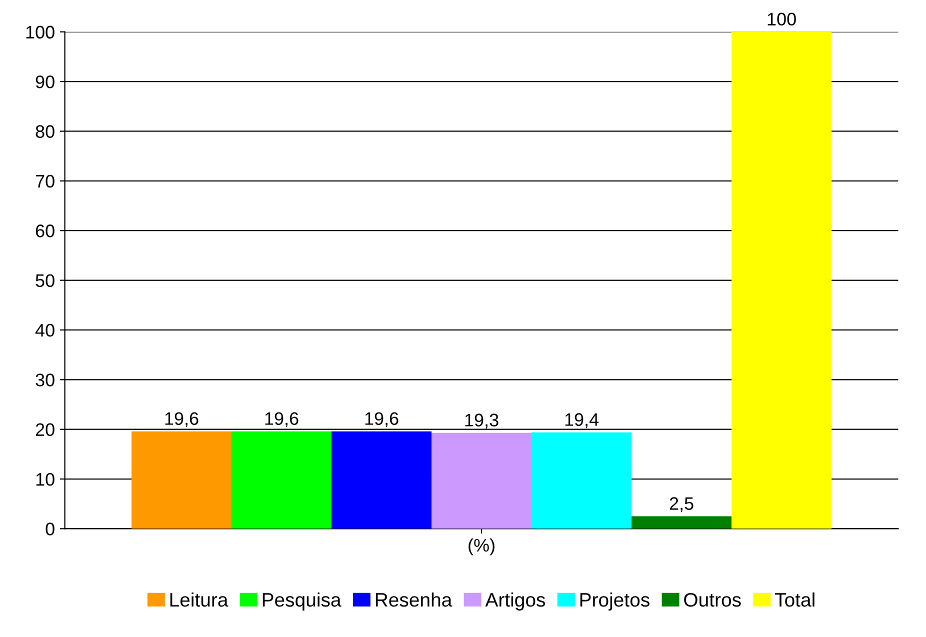 The height and width of the screenshot is (637, 926). Describe the element at coordinates (414, 599) in the screenshot. I see `legend-label: Resenha` at that location.